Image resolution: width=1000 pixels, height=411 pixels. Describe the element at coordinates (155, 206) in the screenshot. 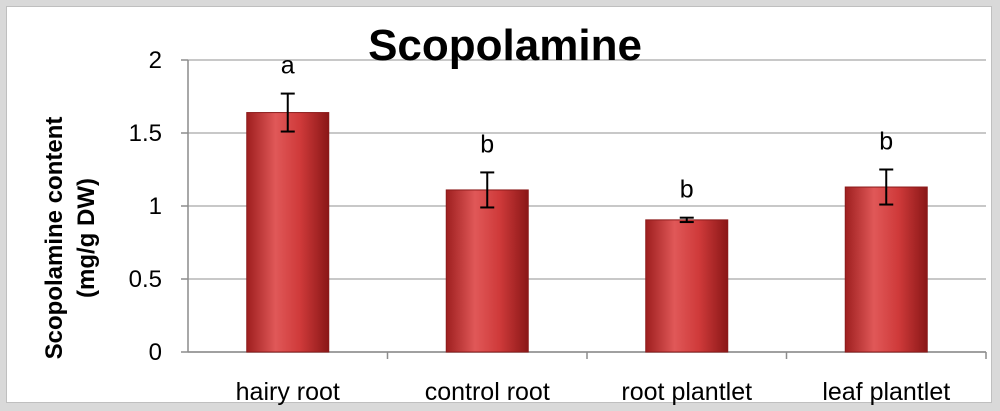

I see `y-tick-label: 1` at that location.